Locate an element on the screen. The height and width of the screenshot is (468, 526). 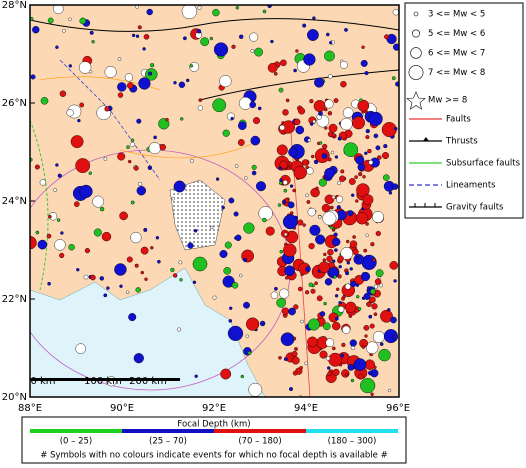
depth-bar: (0 – 25) (25 – 70) (70 – 180) (180 – 300) is located at coordinates (214, 438).